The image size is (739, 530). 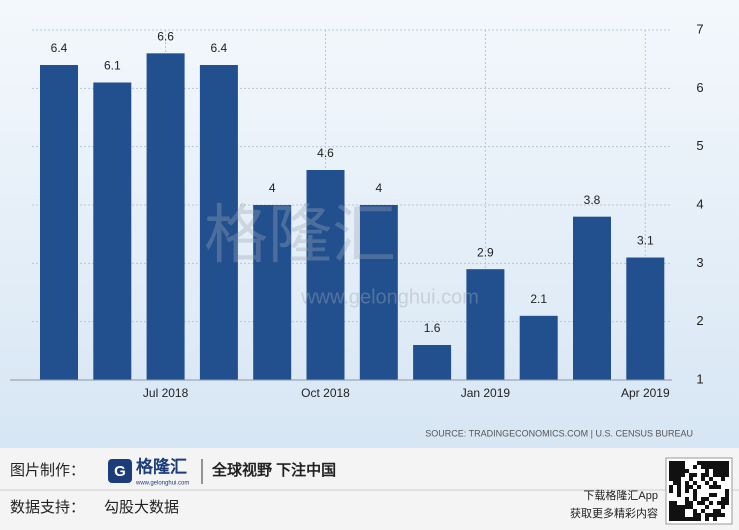 What do you see at coordinates (699, 87) in the screenshot?
I see `y-tick-label: 6` at bounding box center [699, 87].